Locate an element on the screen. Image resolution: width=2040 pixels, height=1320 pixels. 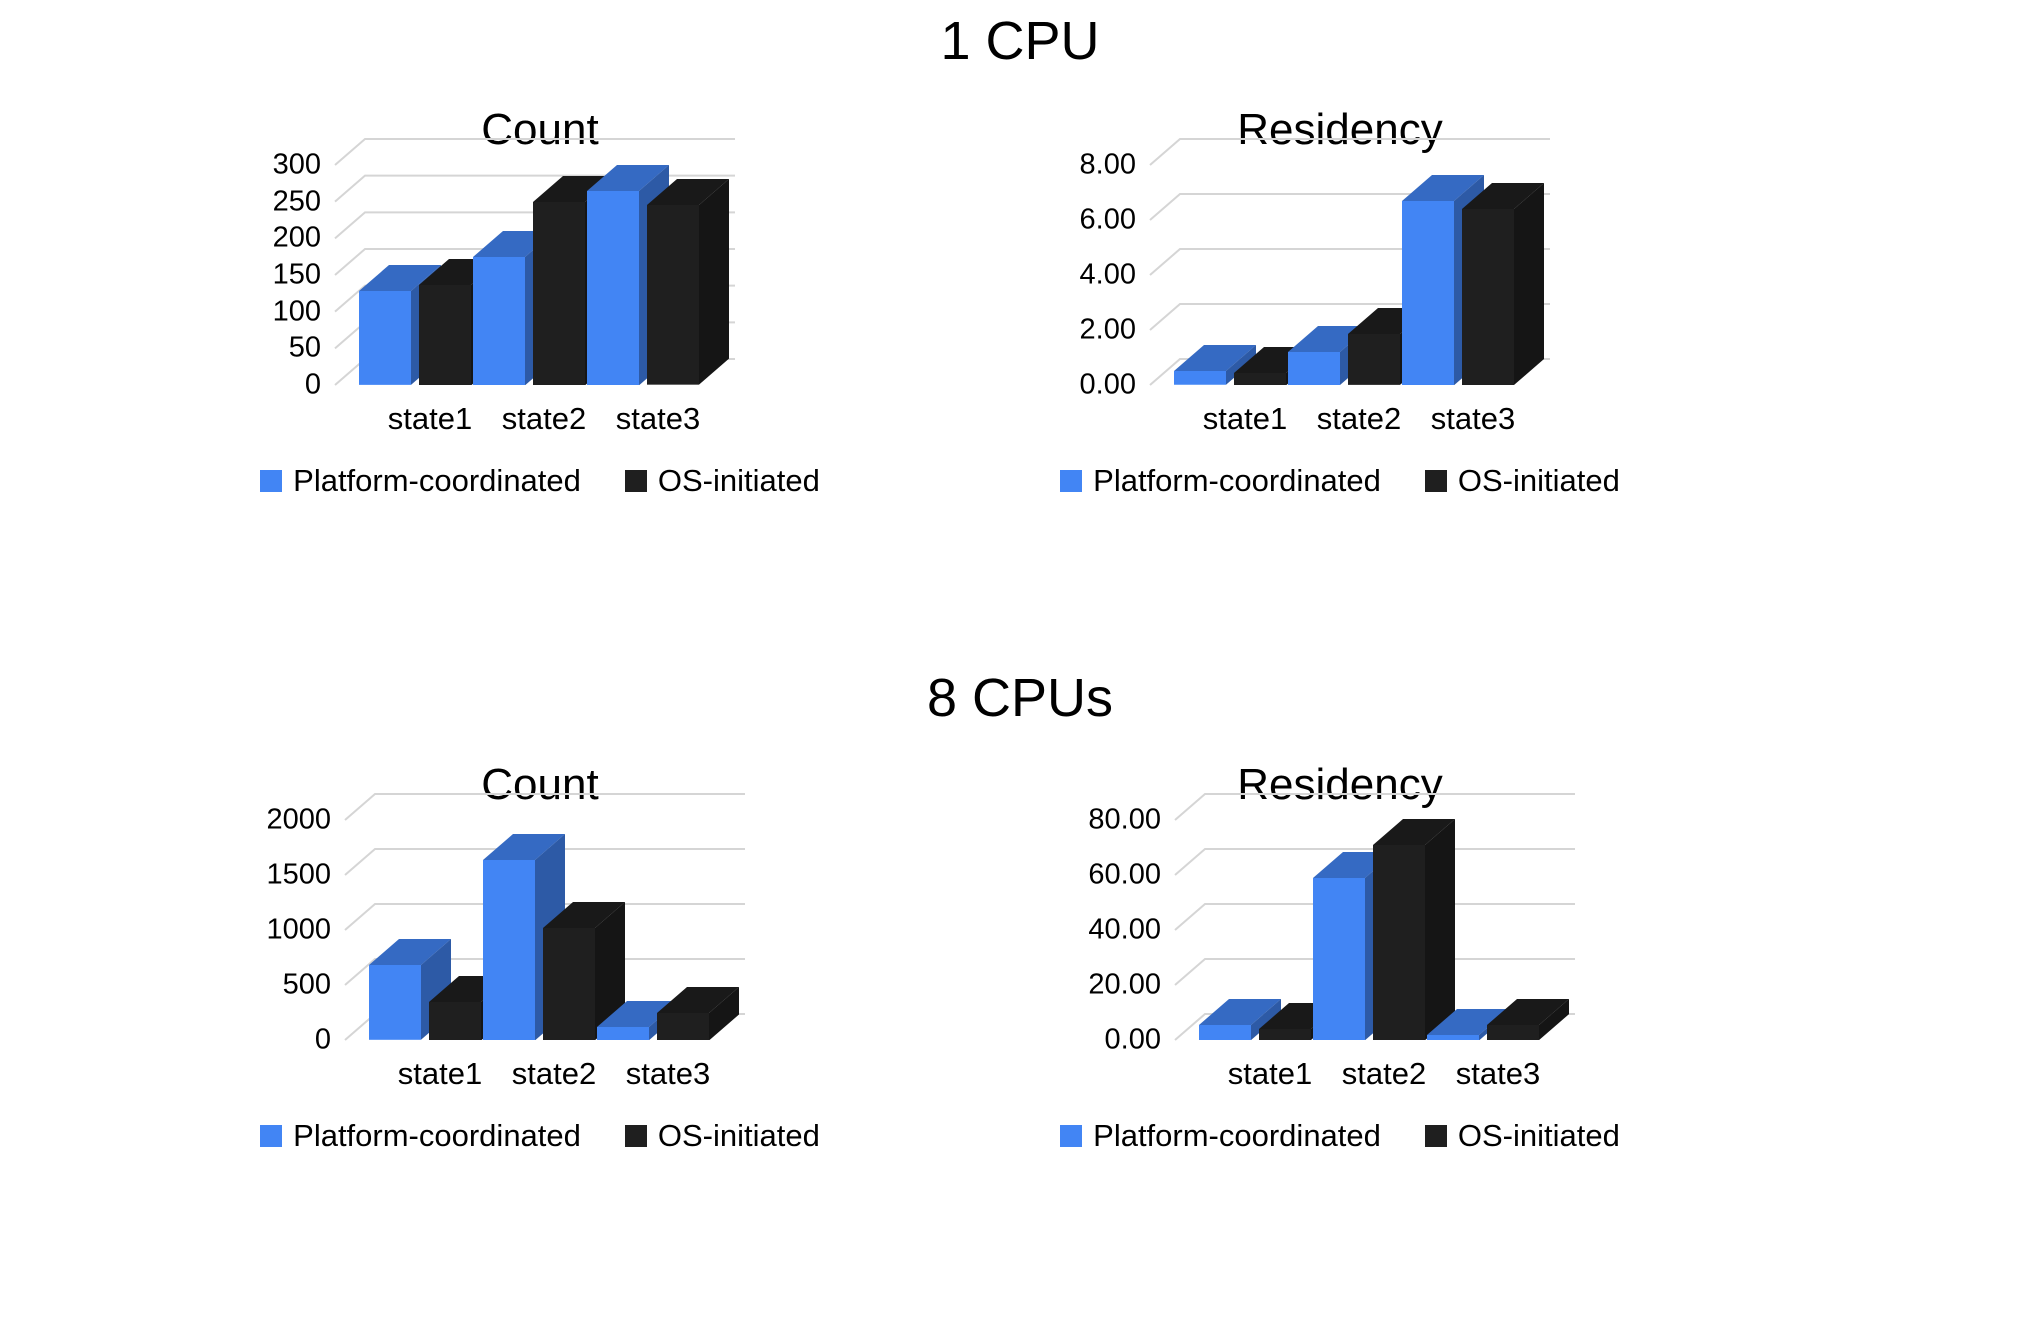
y-axis-labels: 0.00 2.00 4.00 6.00 8.00 is located at coordinates (1078, 365).